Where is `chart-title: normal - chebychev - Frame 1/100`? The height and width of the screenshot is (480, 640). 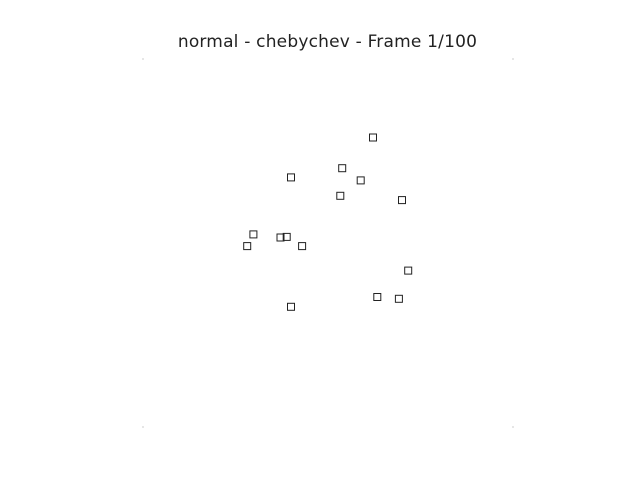
chart-title: normal - chebychev - Frame 1/100 is located at coordinates (327, 42).